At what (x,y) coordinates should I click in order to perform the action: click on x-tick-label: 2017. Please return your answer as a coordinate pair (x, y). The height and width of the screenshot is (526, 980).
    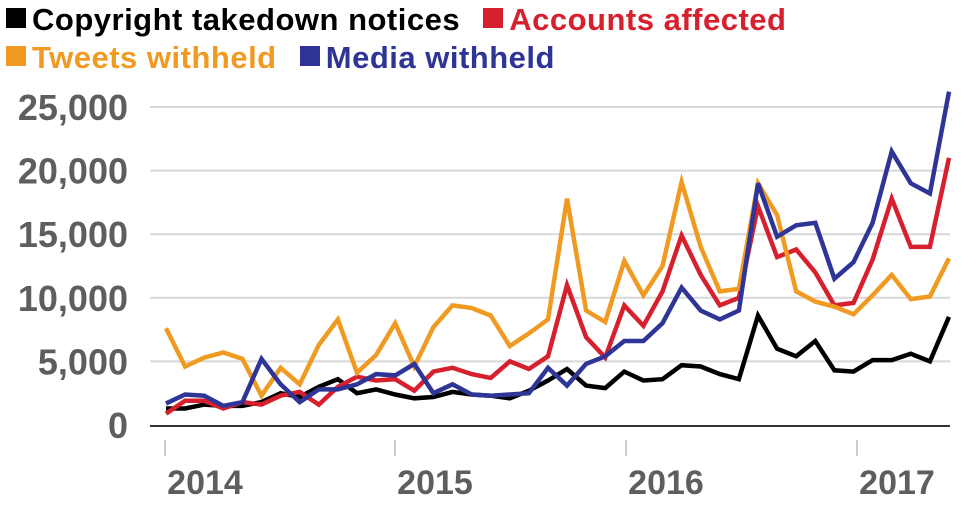
    Looking at the image, I should click on (897, 483).